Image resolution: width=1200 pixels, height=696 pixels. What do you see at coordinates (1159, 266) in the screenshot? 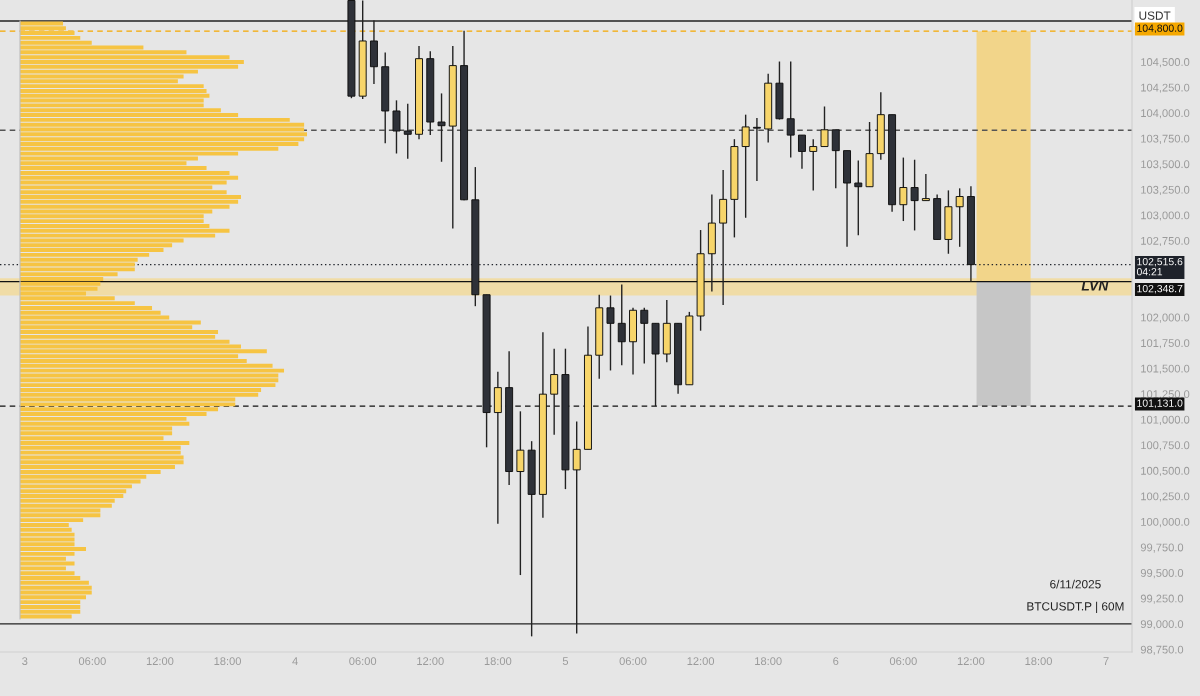
I see `ref-line-label: 102,515.6 04:21` at bounding box center [1159, 266].